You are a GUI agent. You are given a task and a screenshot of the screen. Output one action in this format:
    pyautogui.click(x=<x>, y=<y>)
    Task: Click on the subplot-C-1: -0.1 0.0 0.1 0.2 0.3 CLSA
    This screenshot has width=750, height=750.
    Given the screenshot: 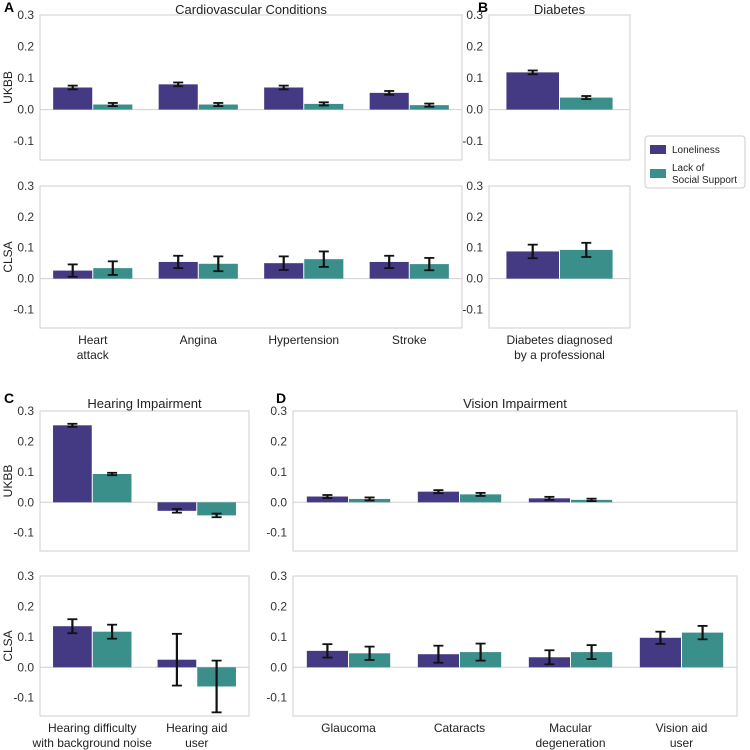 What is the action you would take?
    pyautogui.click(x=125, y=643)
    